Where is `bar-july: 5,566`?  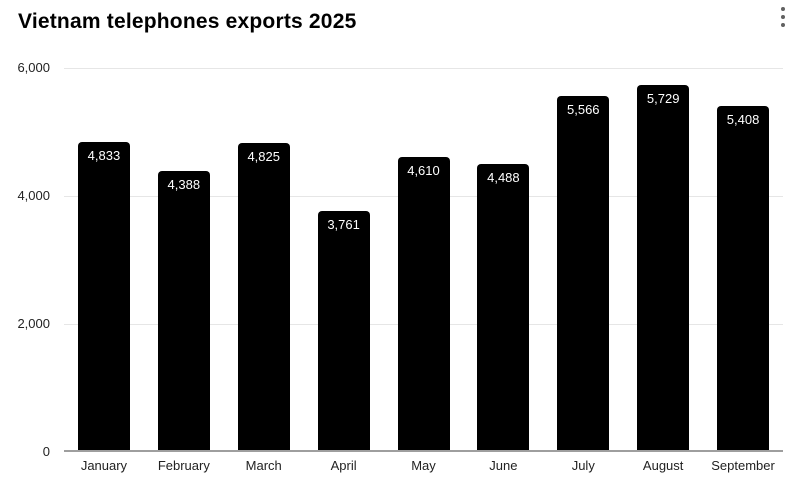 bar-july: 5,566 is located at coordinates (583, 272).